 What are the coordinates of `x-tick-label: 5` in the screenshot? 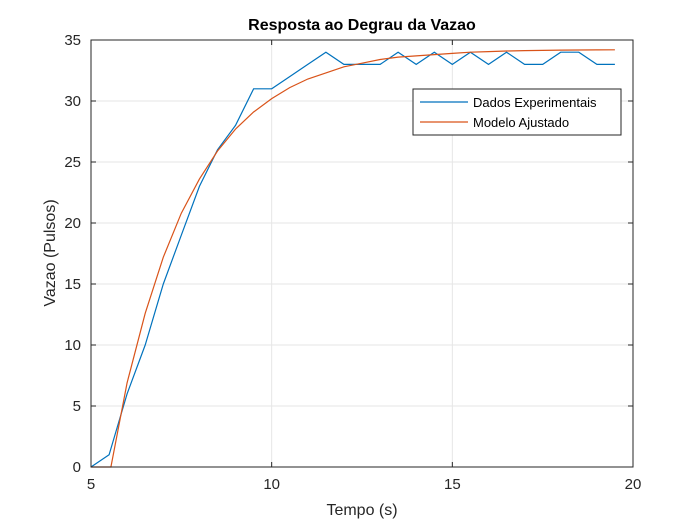 It's located at (91, 484).